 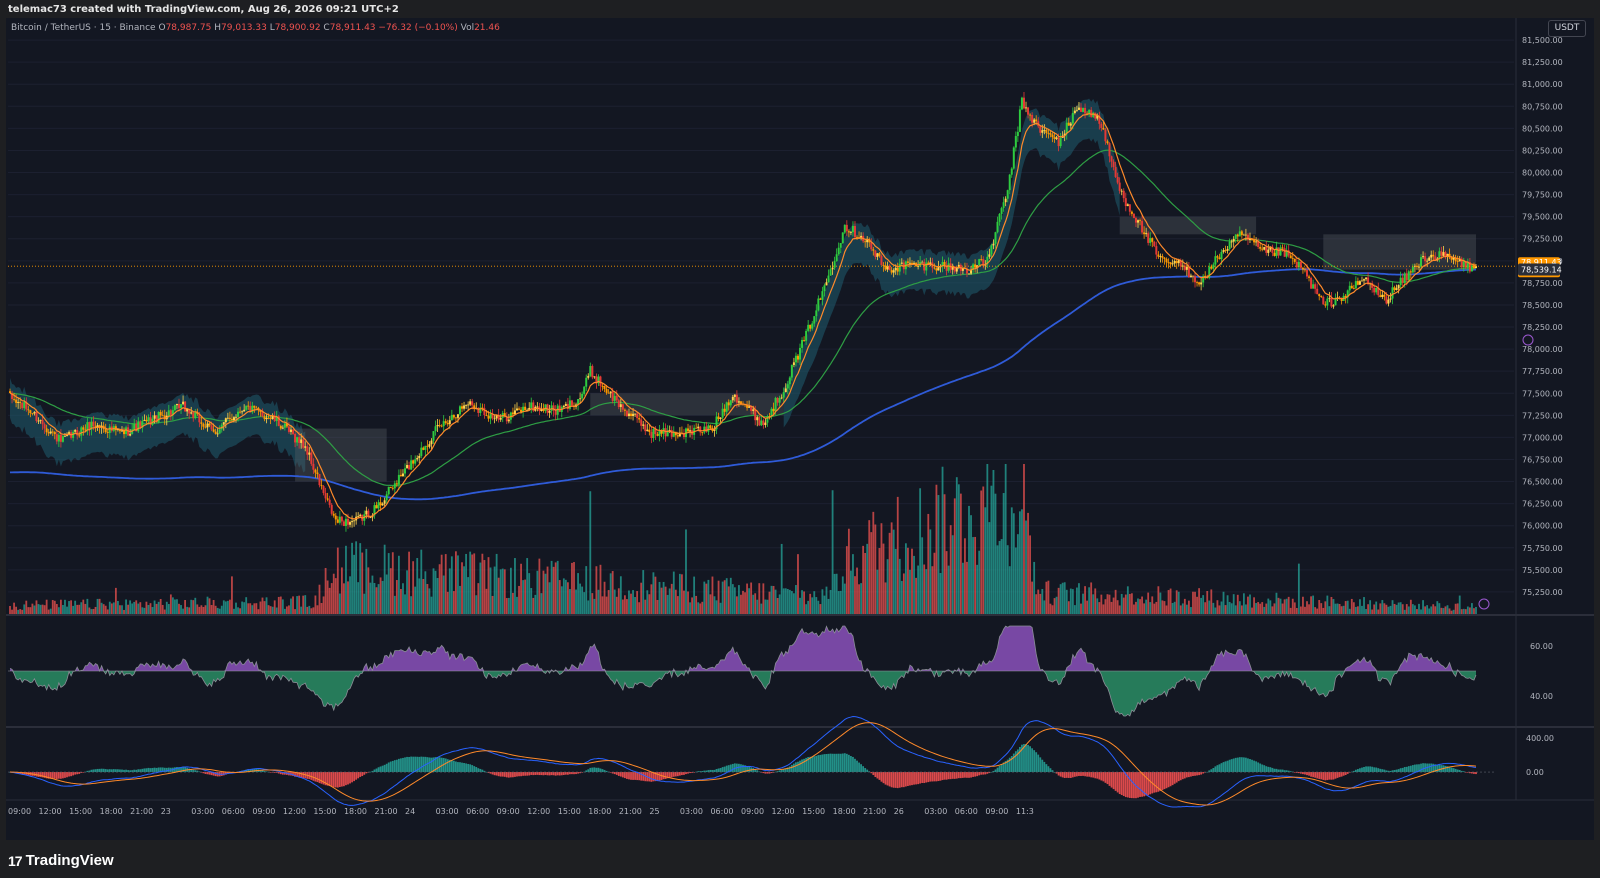 What do you see at coordinates (141, 811) in the screenshot?
I see `time-tick-label: 21:00` at bounding box center [141, 811].